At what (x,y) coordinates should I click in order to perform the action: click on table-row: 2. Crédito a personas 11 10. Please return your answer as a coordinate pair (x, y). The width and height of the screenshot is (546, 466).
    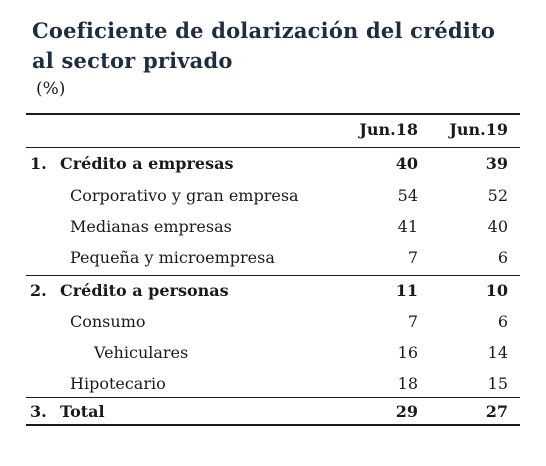
    Looking at the image, I should click on (273, 291).